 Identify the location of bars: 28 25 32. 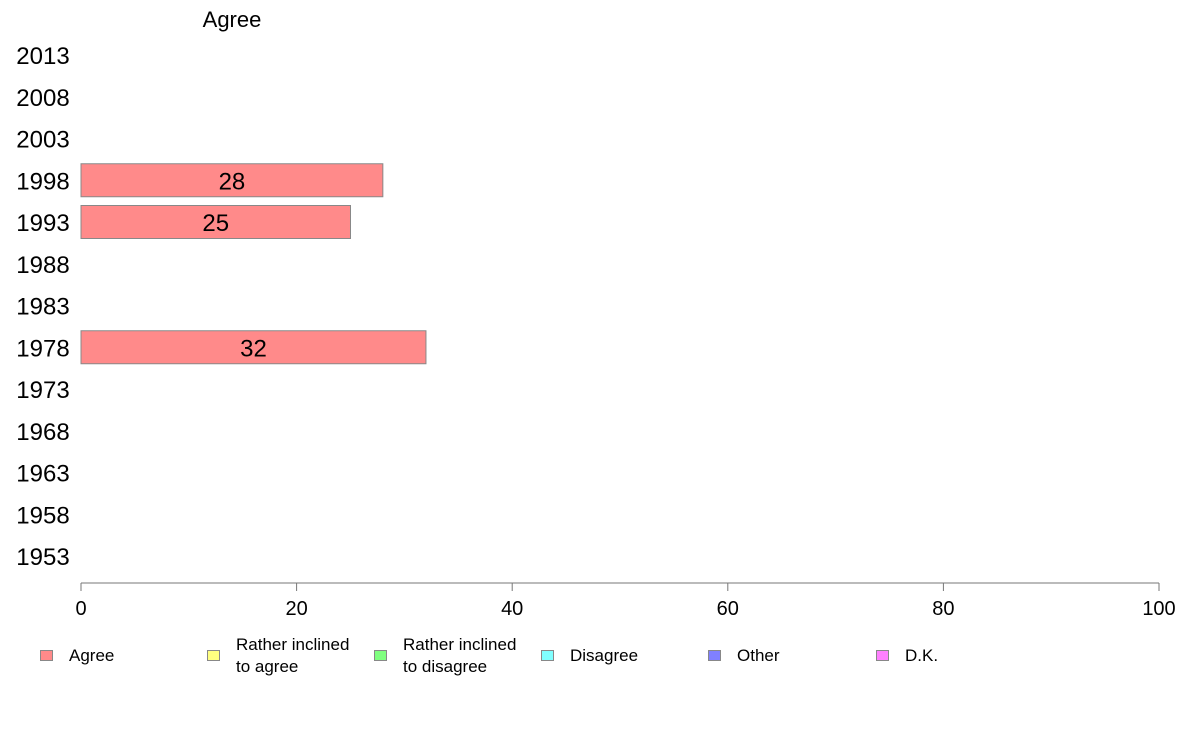
(253, 264).